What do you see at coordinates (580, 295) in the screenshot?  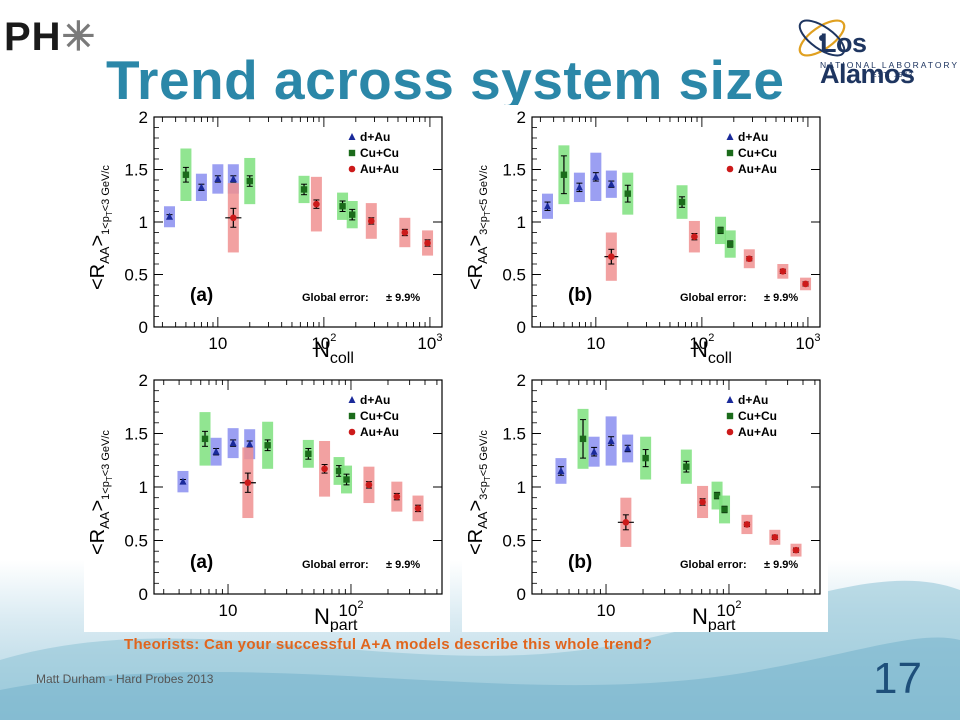 I see `panel-label: (b)` at bounding box center [580, 295].